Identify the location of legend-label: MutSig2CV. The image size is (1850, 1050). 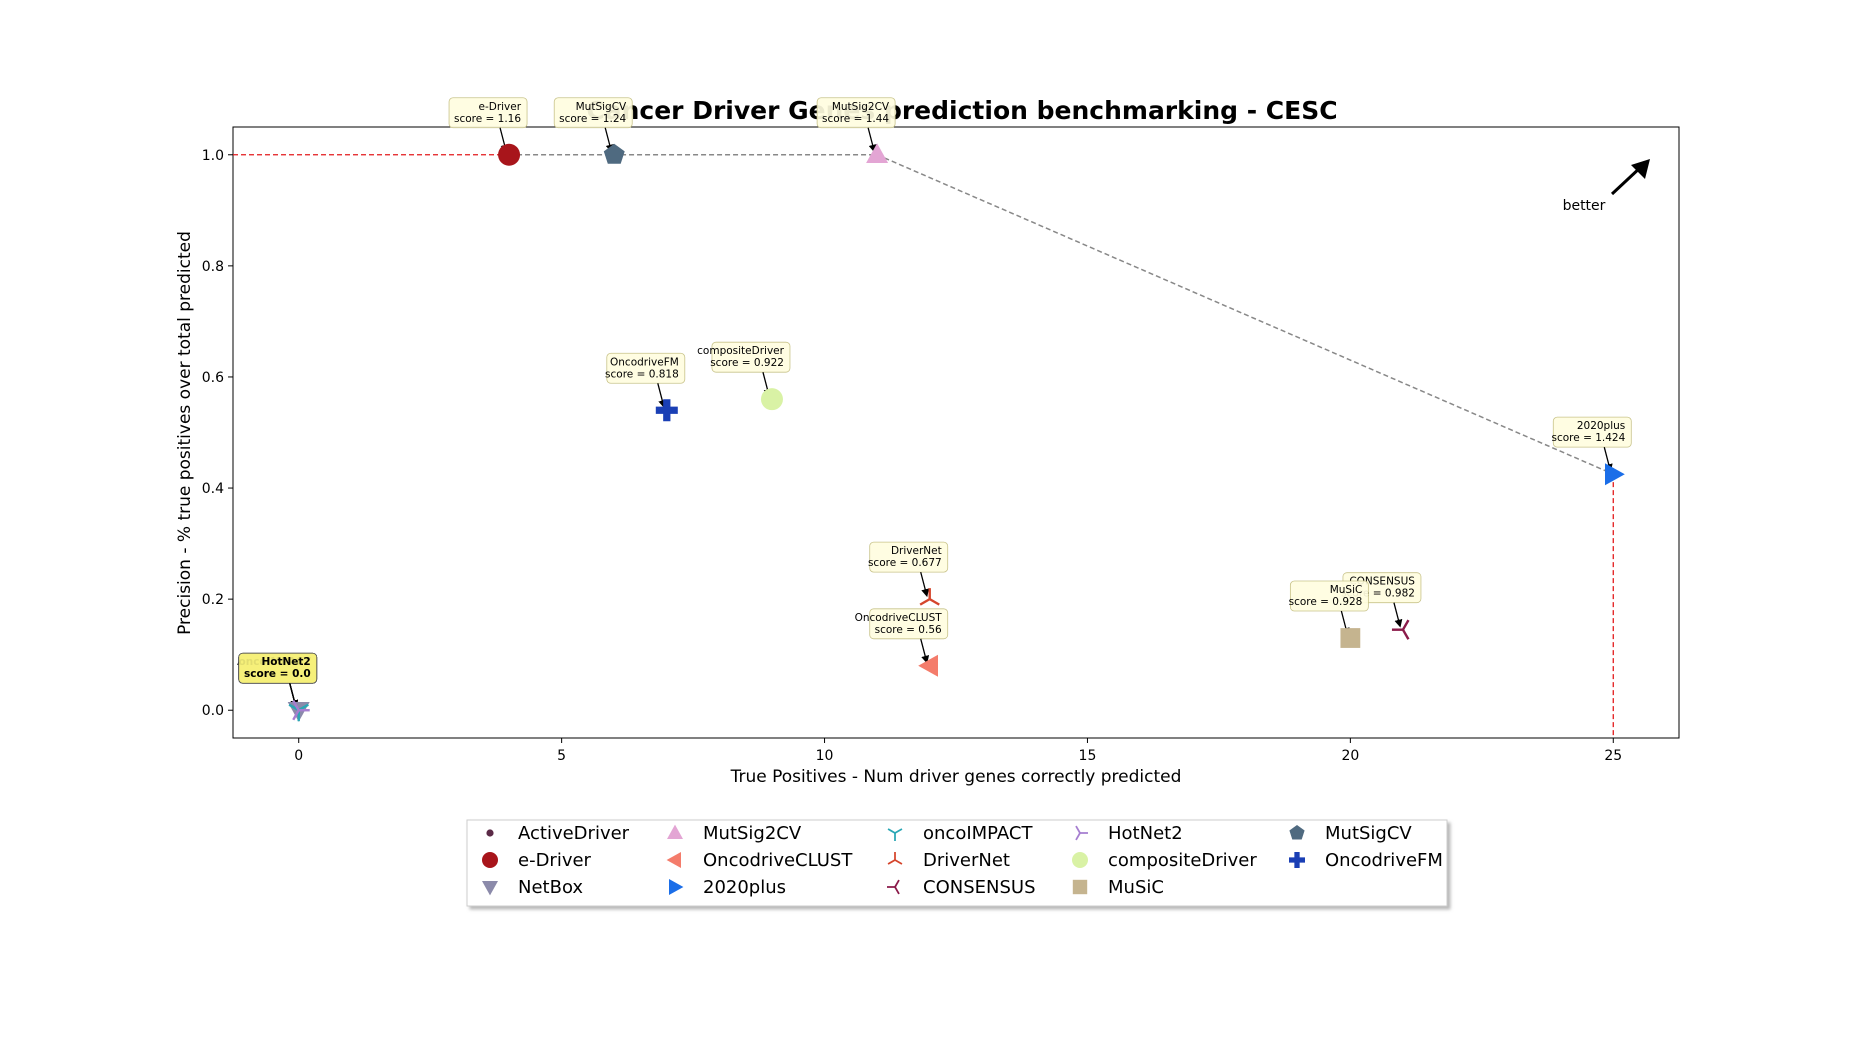
(752, 833).